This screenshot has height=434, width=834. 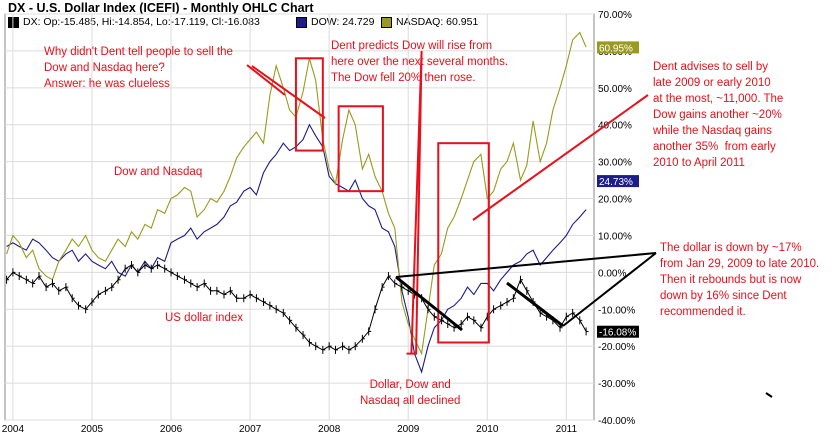 What do you see at coordinates (250, 429) in the screenshot?
I see `x-tick-label: 2007` at bounding box center [250, 429].